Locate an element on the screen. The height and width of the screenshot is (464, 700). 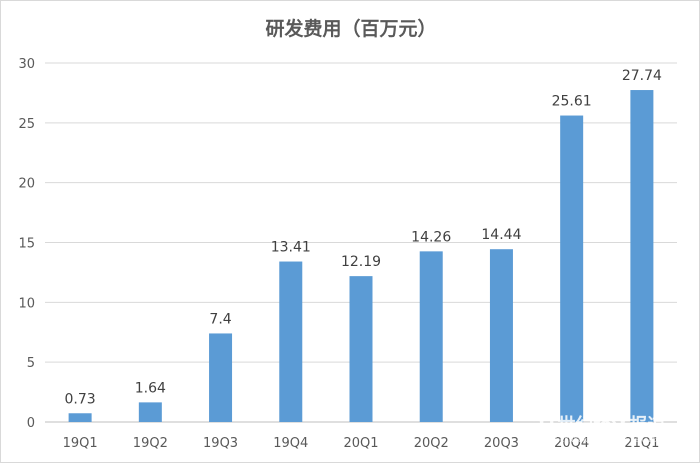
data-label: 1.64 is located at coordinates (150, 388).